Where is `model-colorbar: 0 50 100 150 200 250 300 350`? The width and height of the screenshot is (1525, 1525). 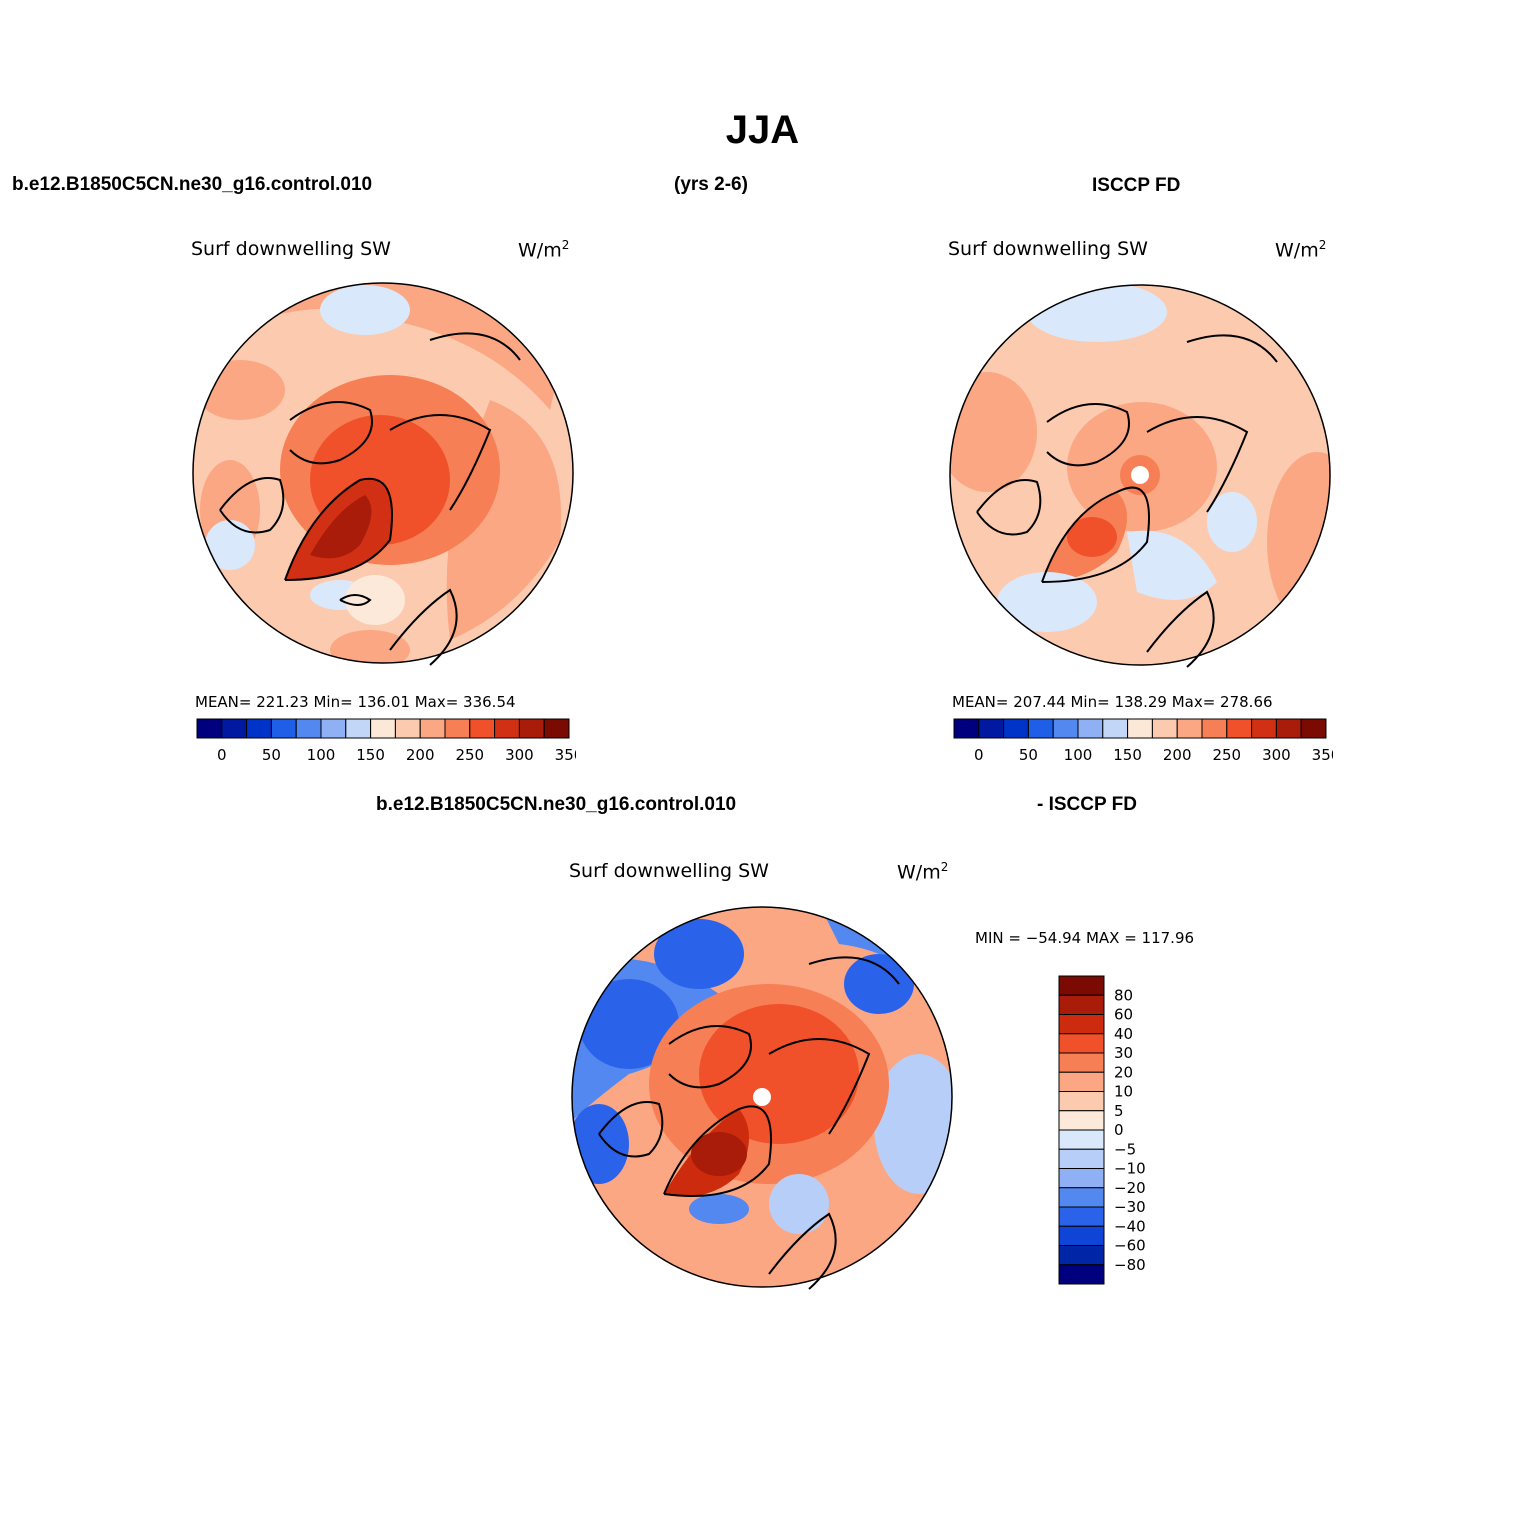 model-colorbar: 0 50 100 150 200 250 300 350 is located at coordinates (386, 741).